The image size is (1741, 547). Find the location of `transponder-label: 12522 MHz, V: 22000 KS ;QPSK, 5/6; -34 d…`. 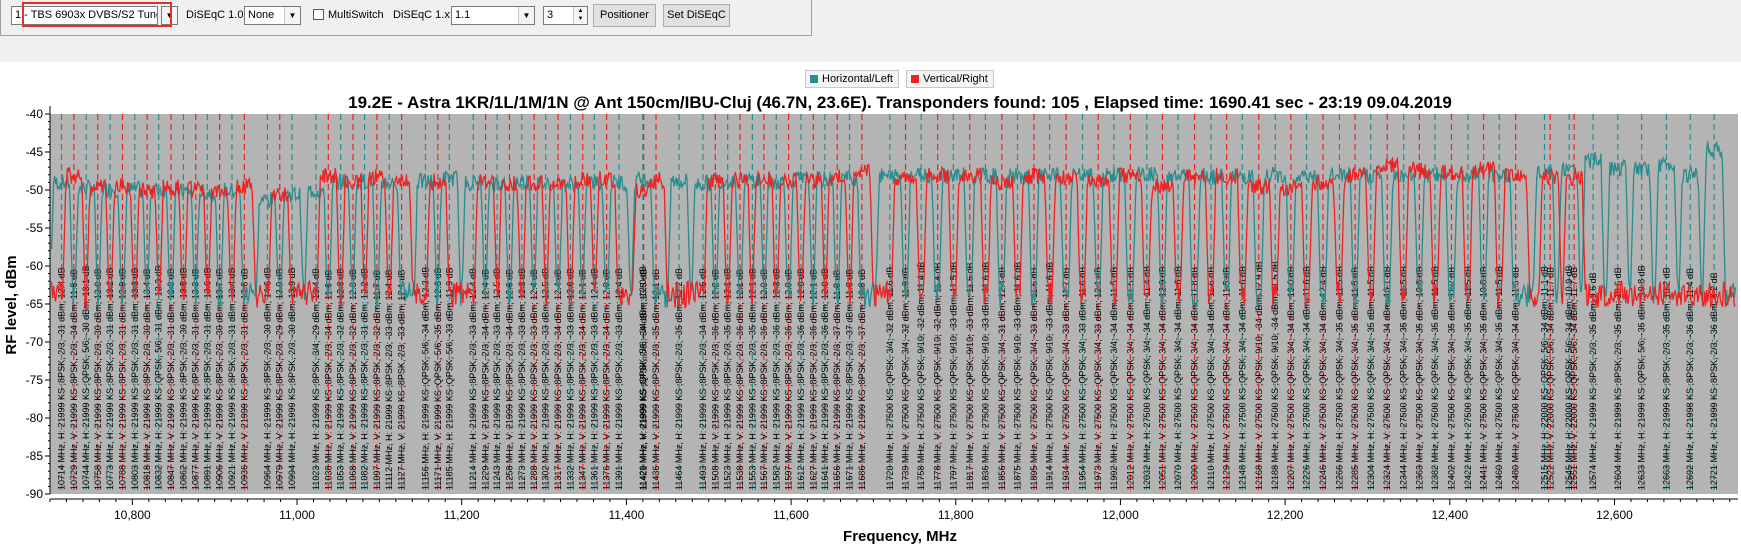

transponder-label: 12522 MHz, V: 22000 KS ;QPSK, 5/6; -34 d… is located at coordinates (1550, 378).